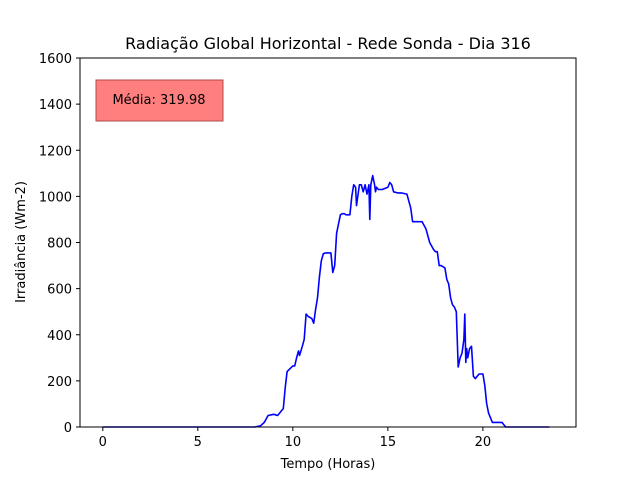 This screenshot has height=485, width=640. I want to click on y-tick-label: 600, so click(59, 290).